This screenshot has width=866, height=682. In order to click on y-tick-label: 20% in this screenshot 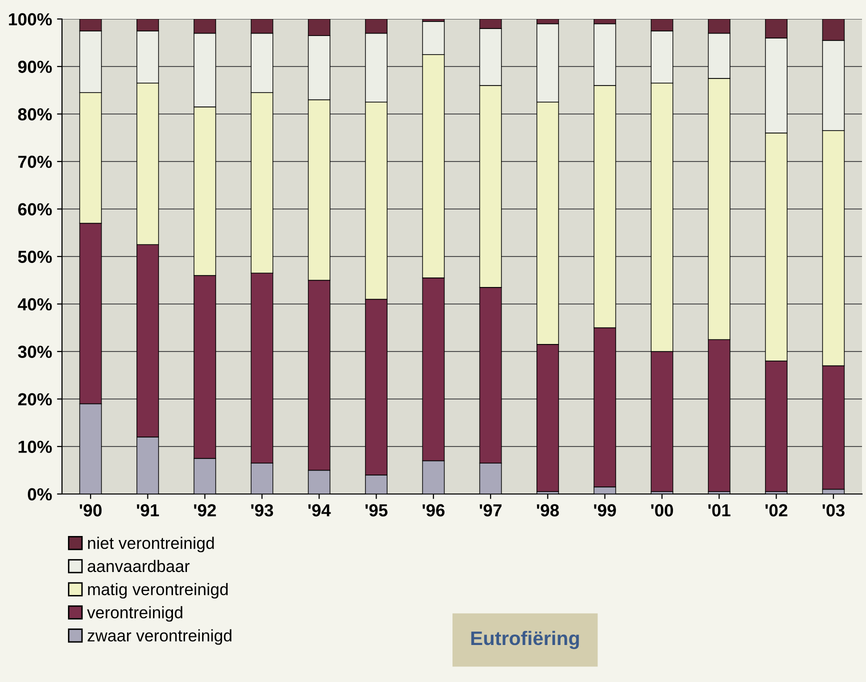, I will do `click(35, 399)`.